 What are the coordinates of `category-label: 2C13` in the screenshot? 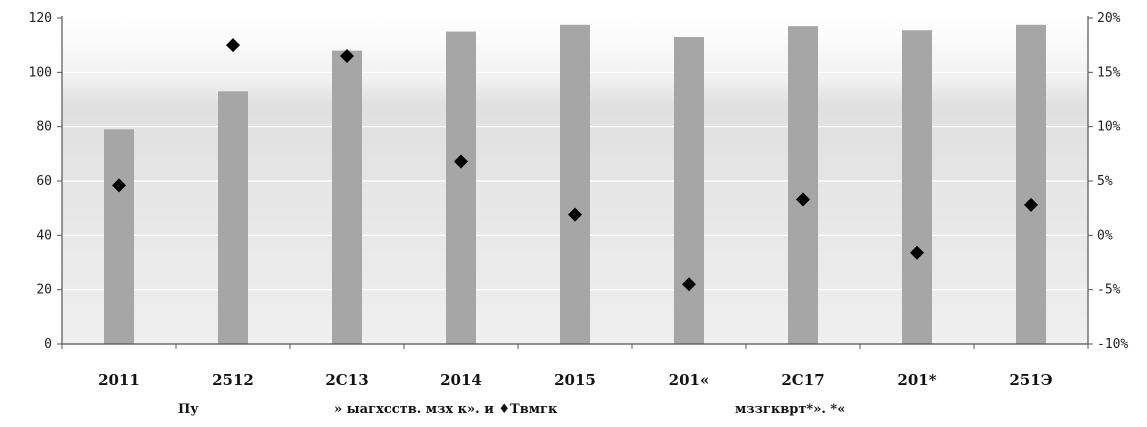 It's located at (346, 380).